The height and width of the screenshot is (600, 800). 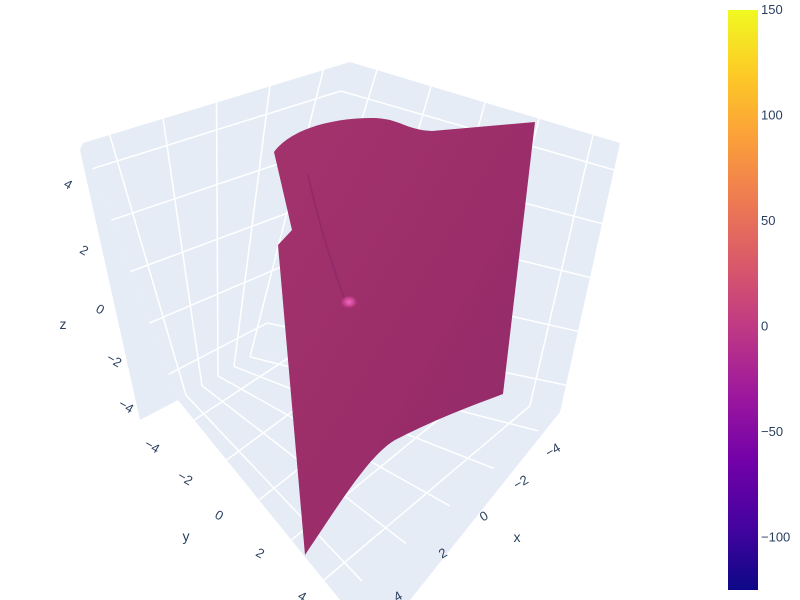 I want to click on z-tick-label: −2, so click(x=114, y=360).